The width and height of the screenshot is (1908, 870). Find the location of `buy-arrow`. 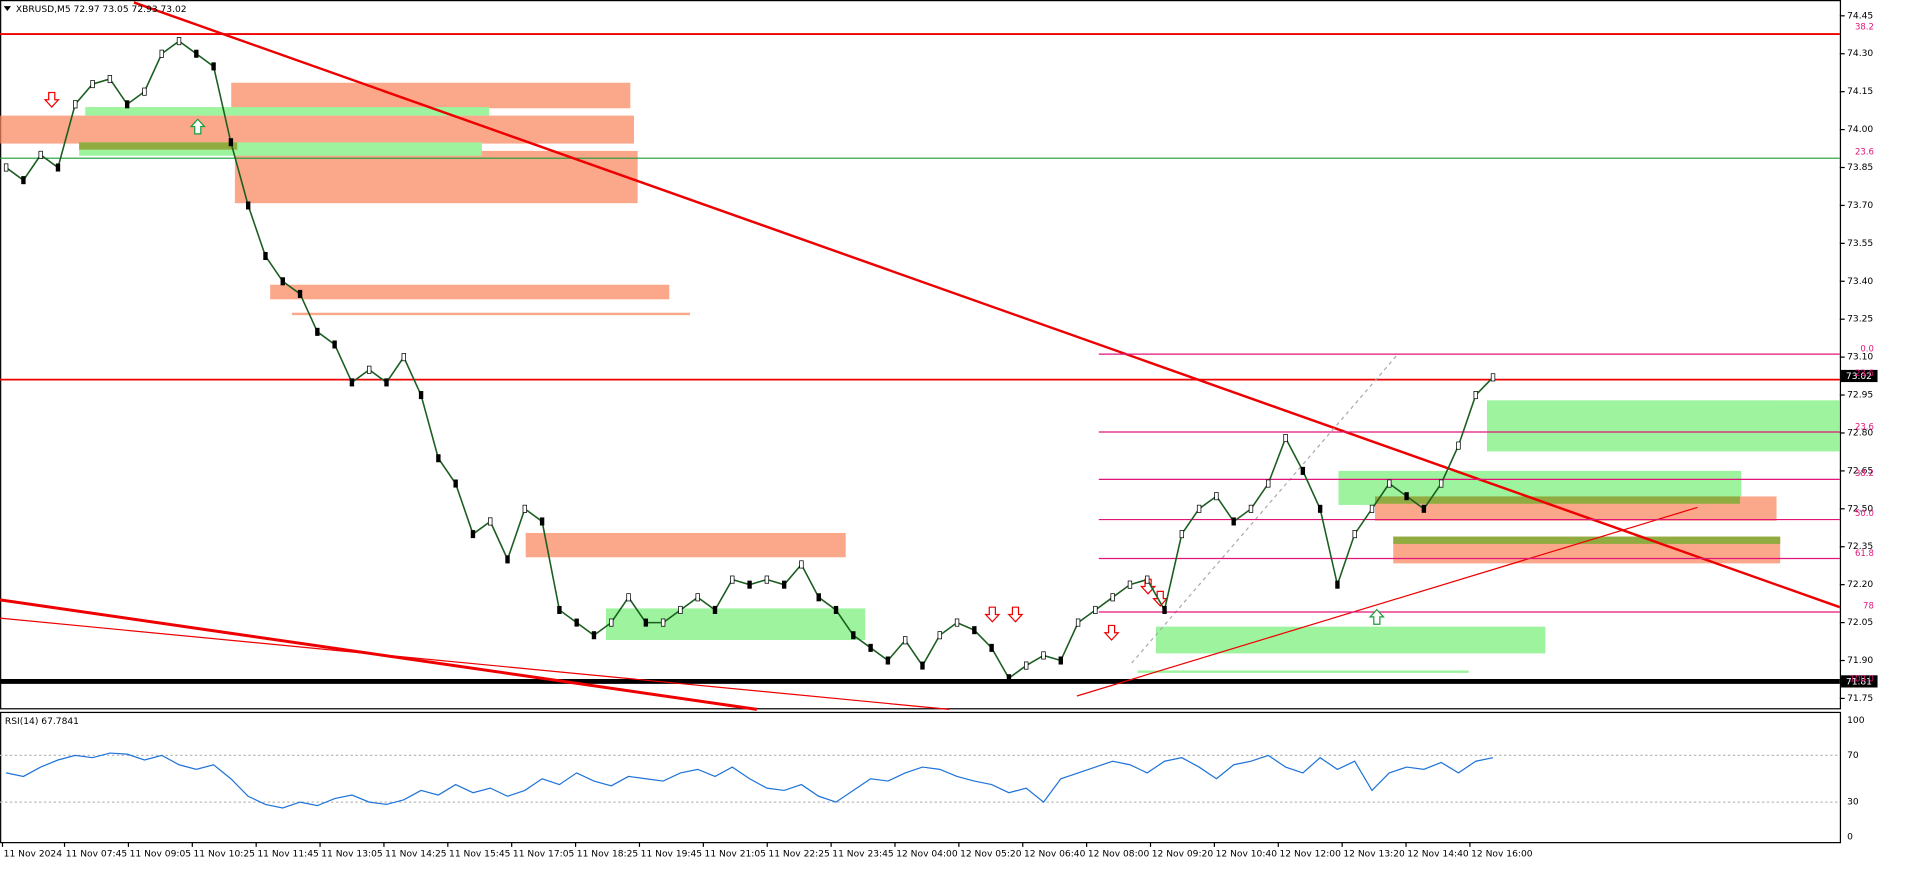

buy-arrow is located at coordinates (1376, 616).